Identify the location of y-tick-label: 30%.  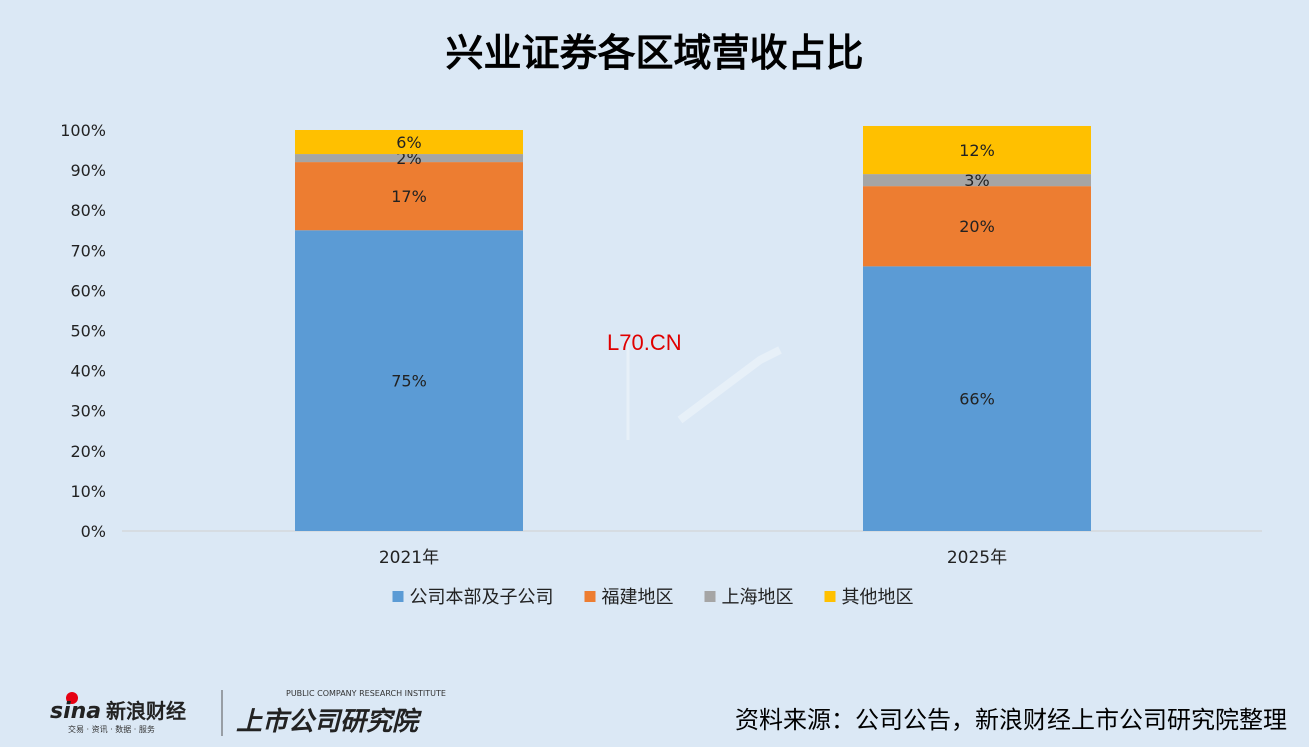
(88, 411).